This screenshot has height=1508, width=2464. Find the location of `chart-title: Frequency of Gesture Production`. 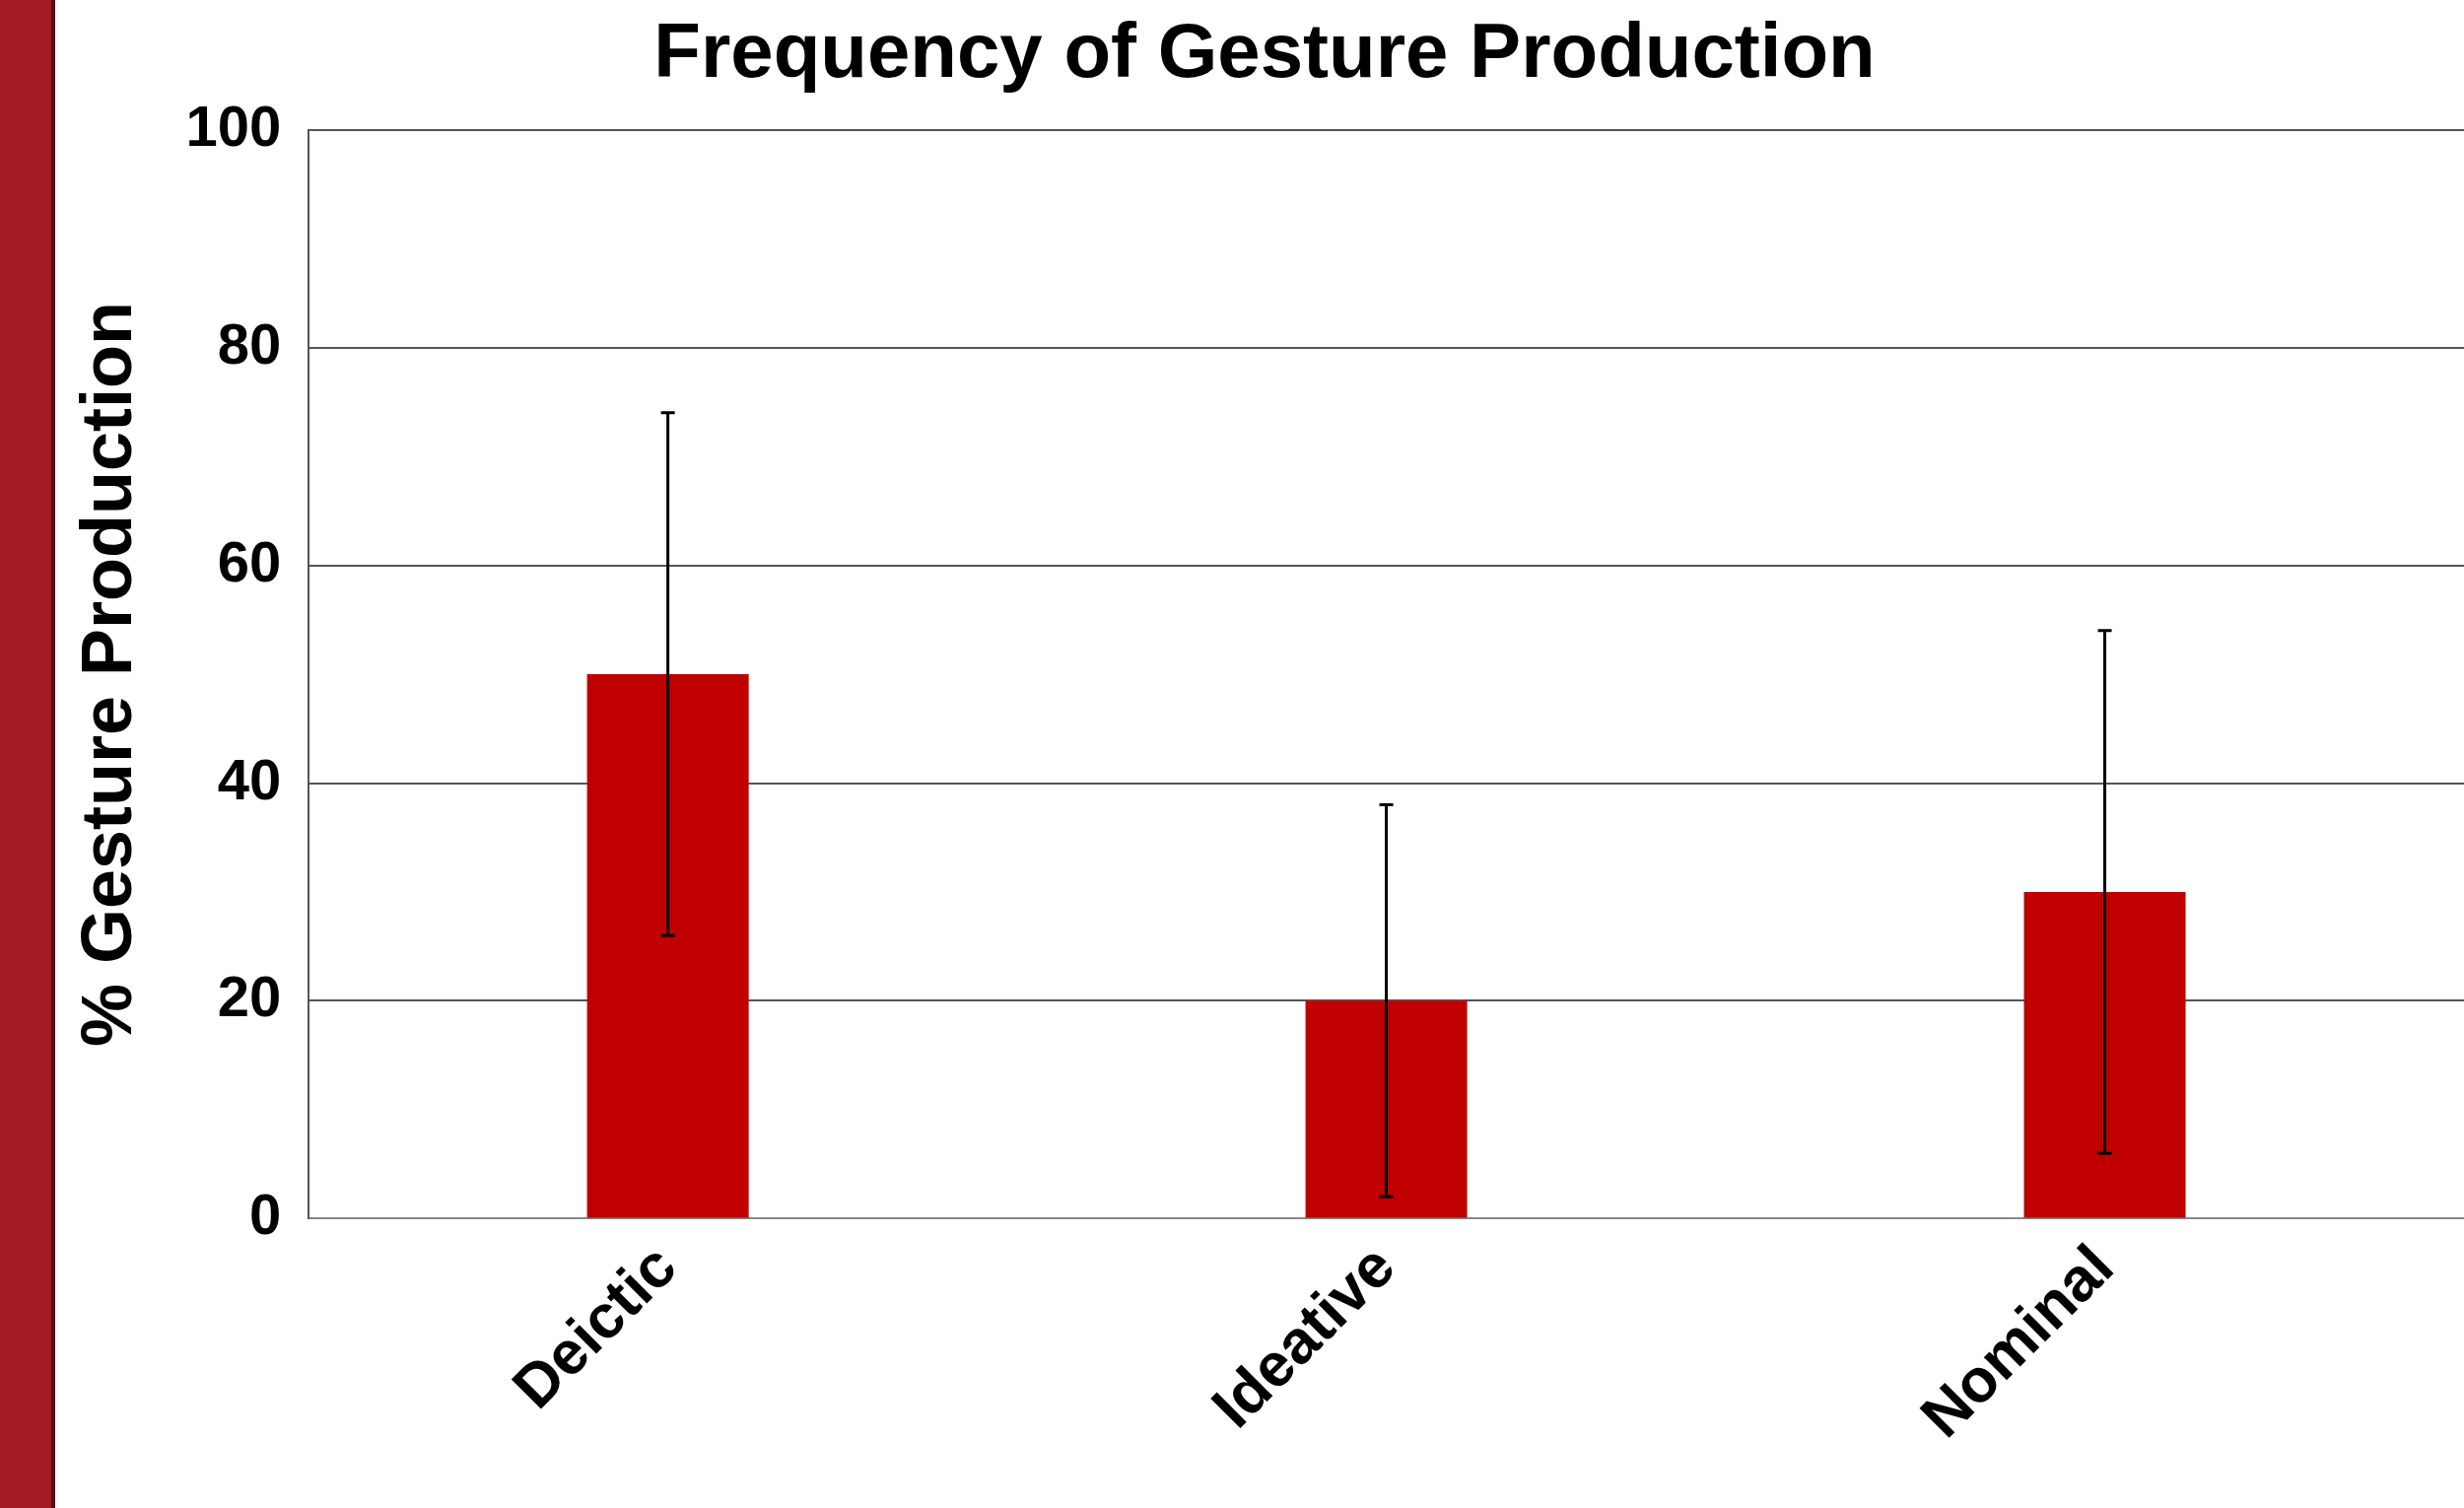

chart-title: Frequency of Gesture Production is located at coordinates (1264, 51).